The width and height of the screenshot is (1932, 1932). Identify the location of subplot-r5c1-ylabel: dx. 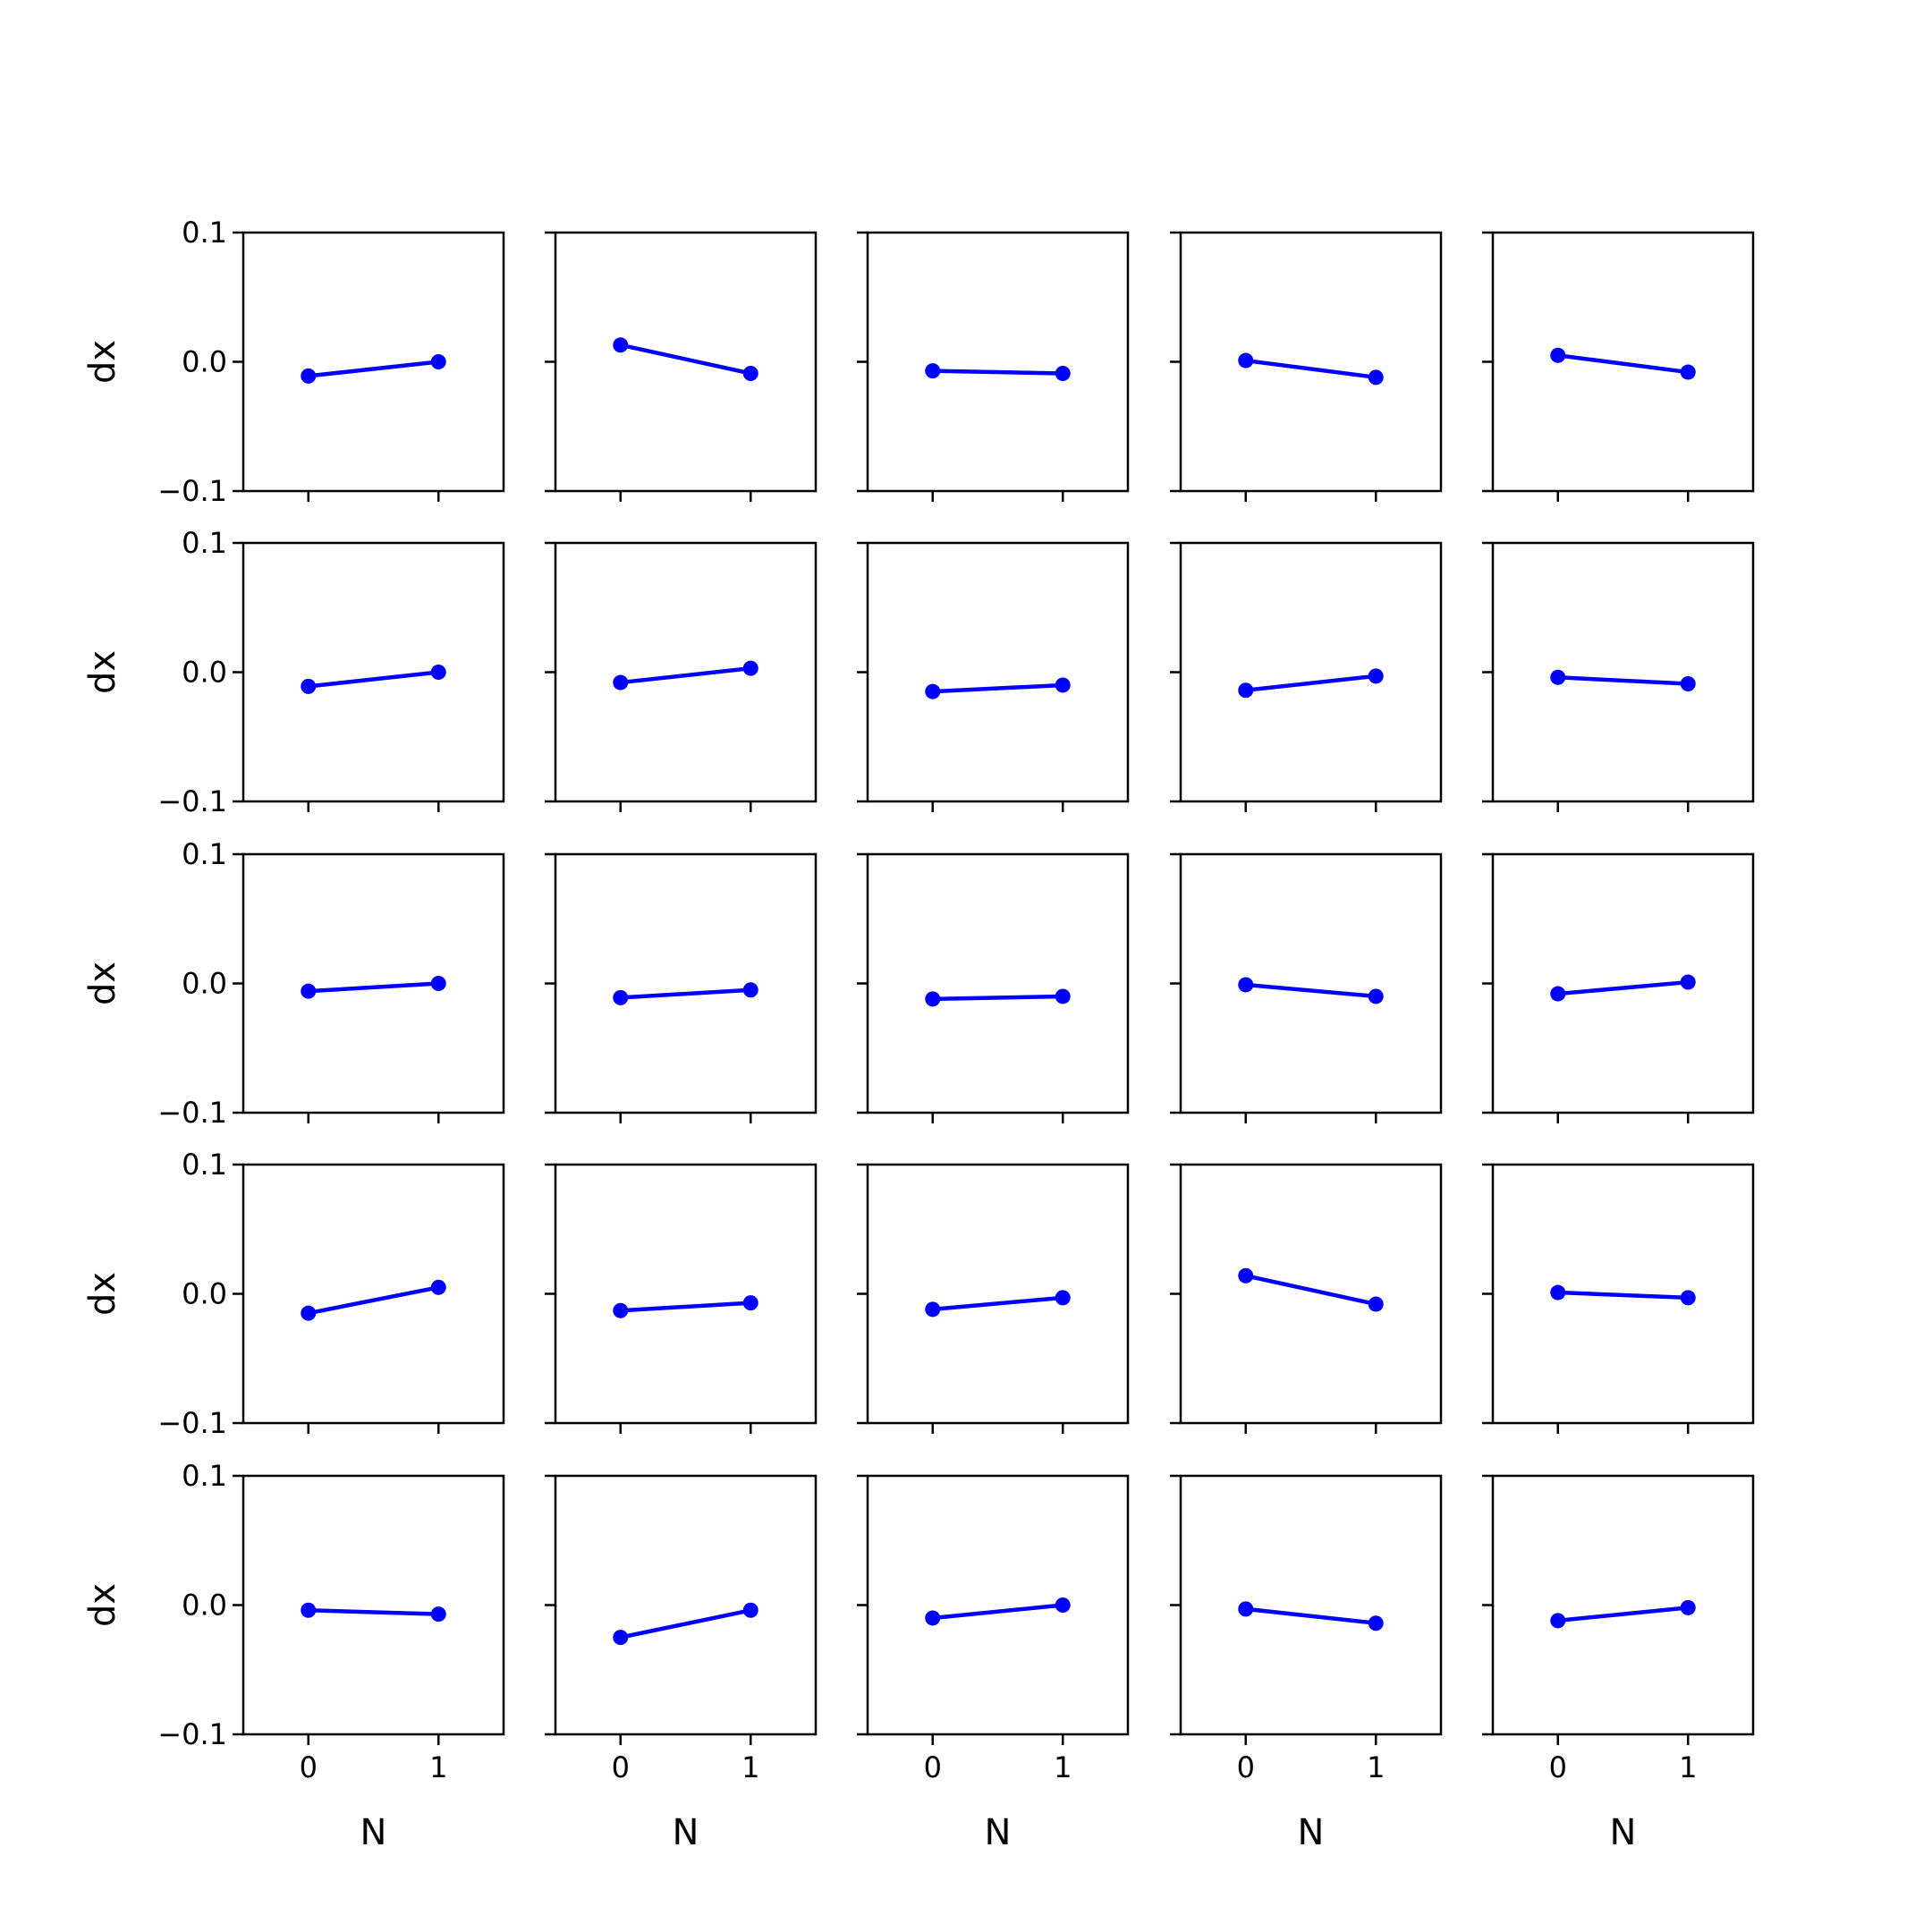
(102, 1605).